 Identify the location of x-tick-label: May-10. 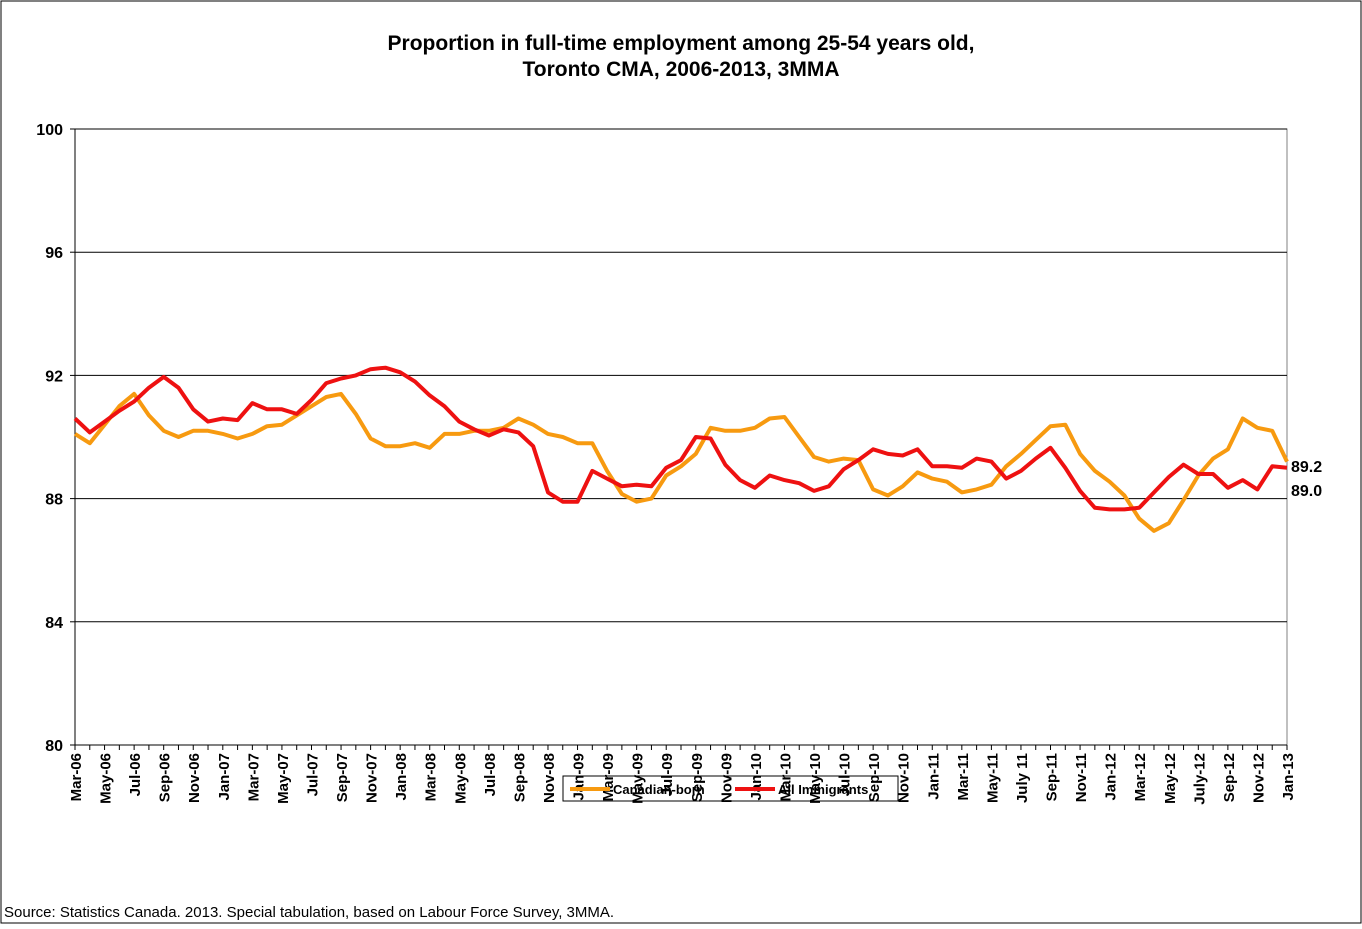
(815, 778).